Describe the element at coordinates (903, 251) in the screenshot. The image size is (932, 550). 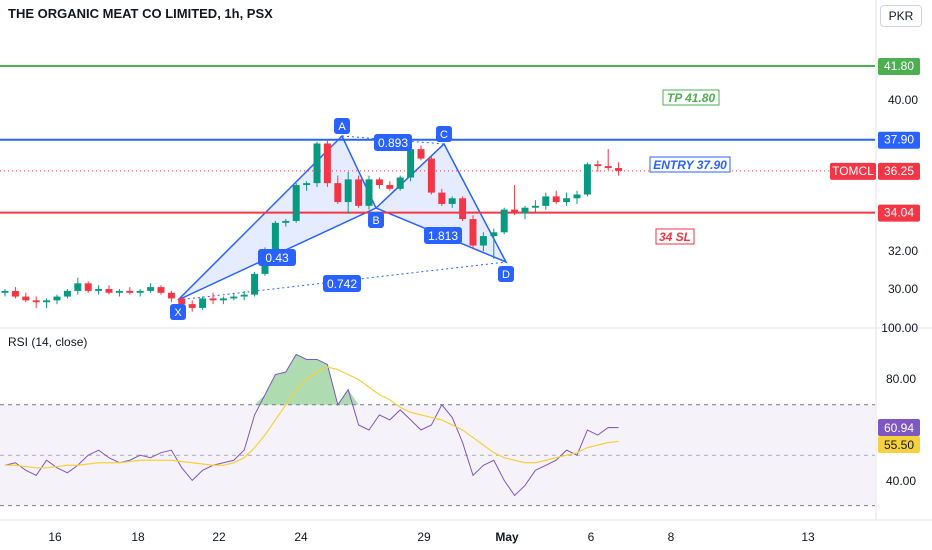
I see `price-tick-label: 32.00` at that location.